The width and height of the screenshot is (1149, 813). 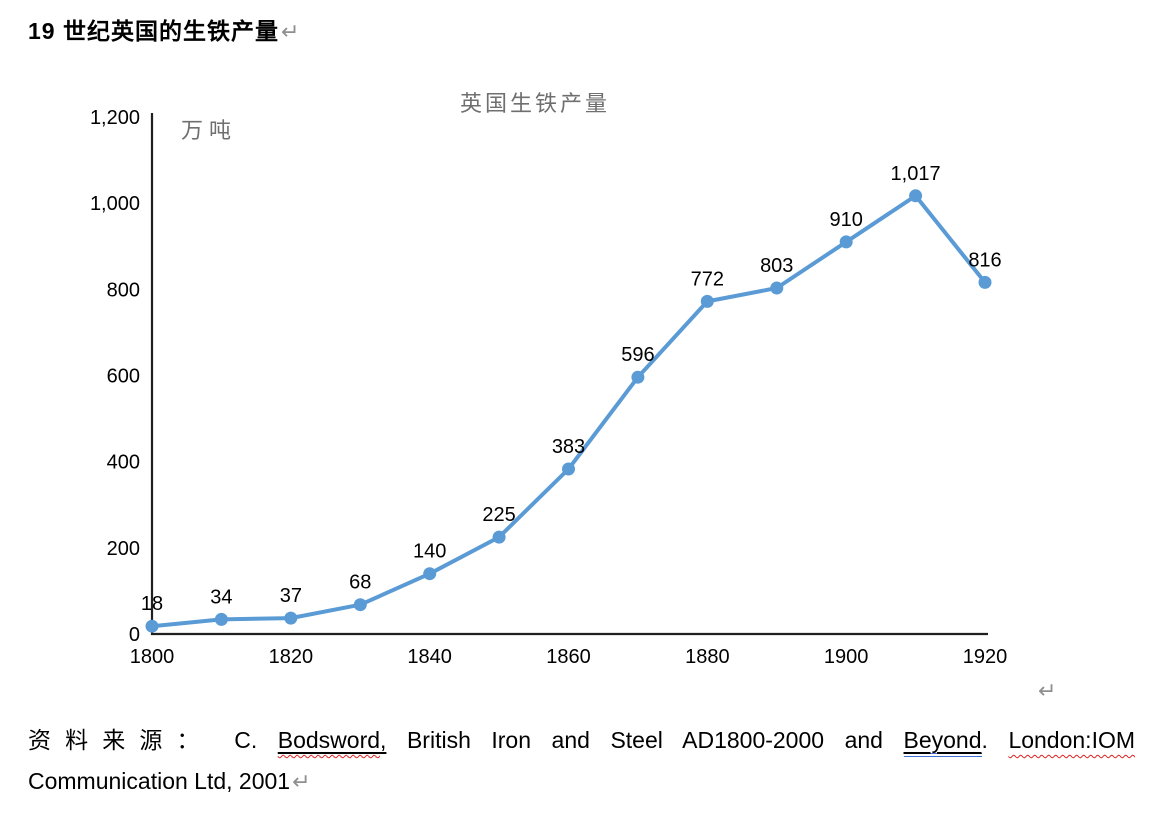 What do you see at coordinates (984, 740) in the screenshot?
I see `period: .` at bounding box center [984, 740].